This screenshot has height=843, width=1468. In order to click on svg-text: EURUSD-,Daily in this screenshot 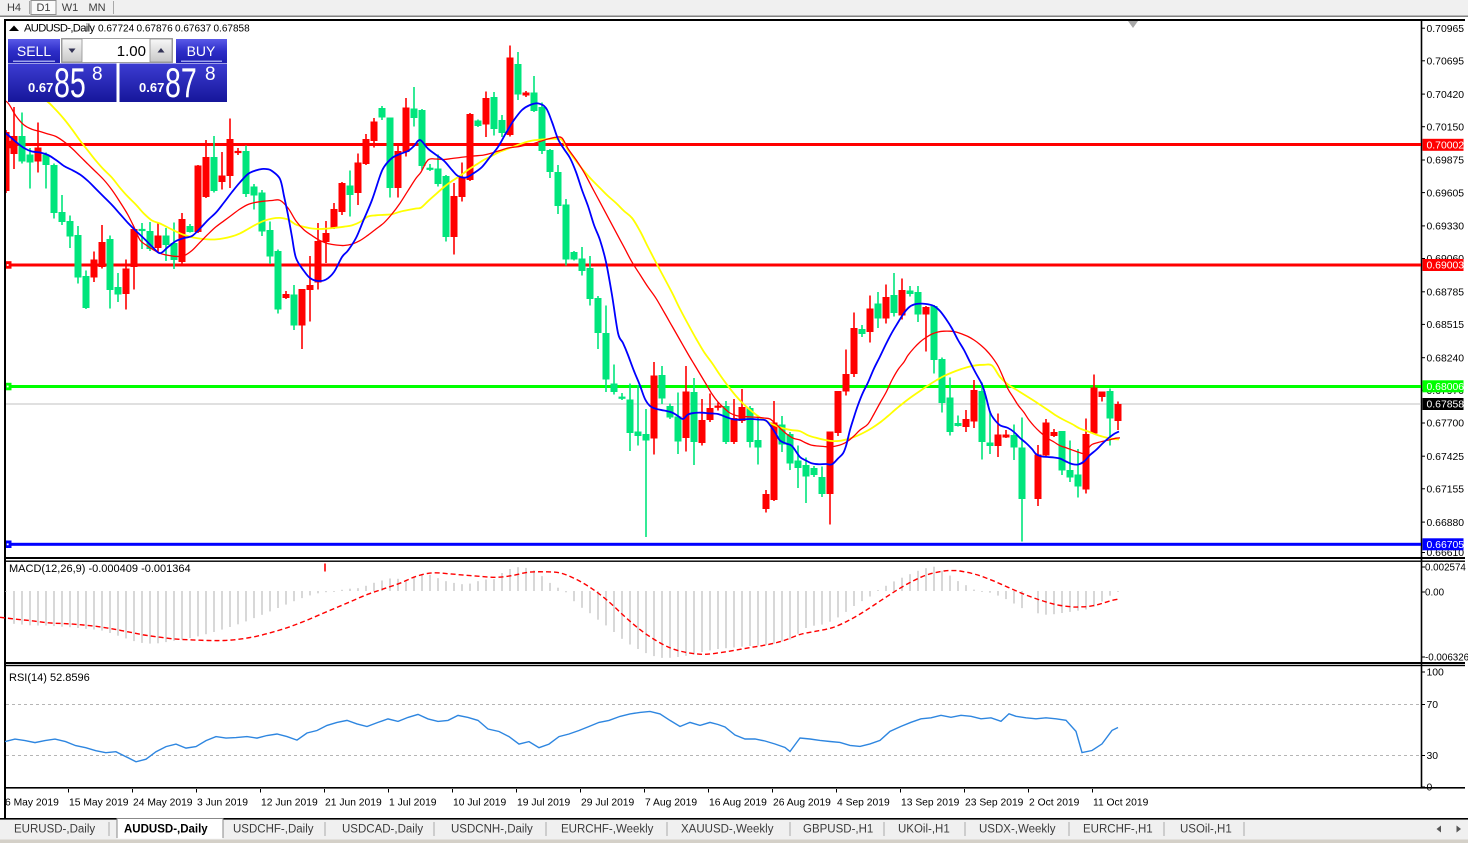, I will do `click(54, 830)`.